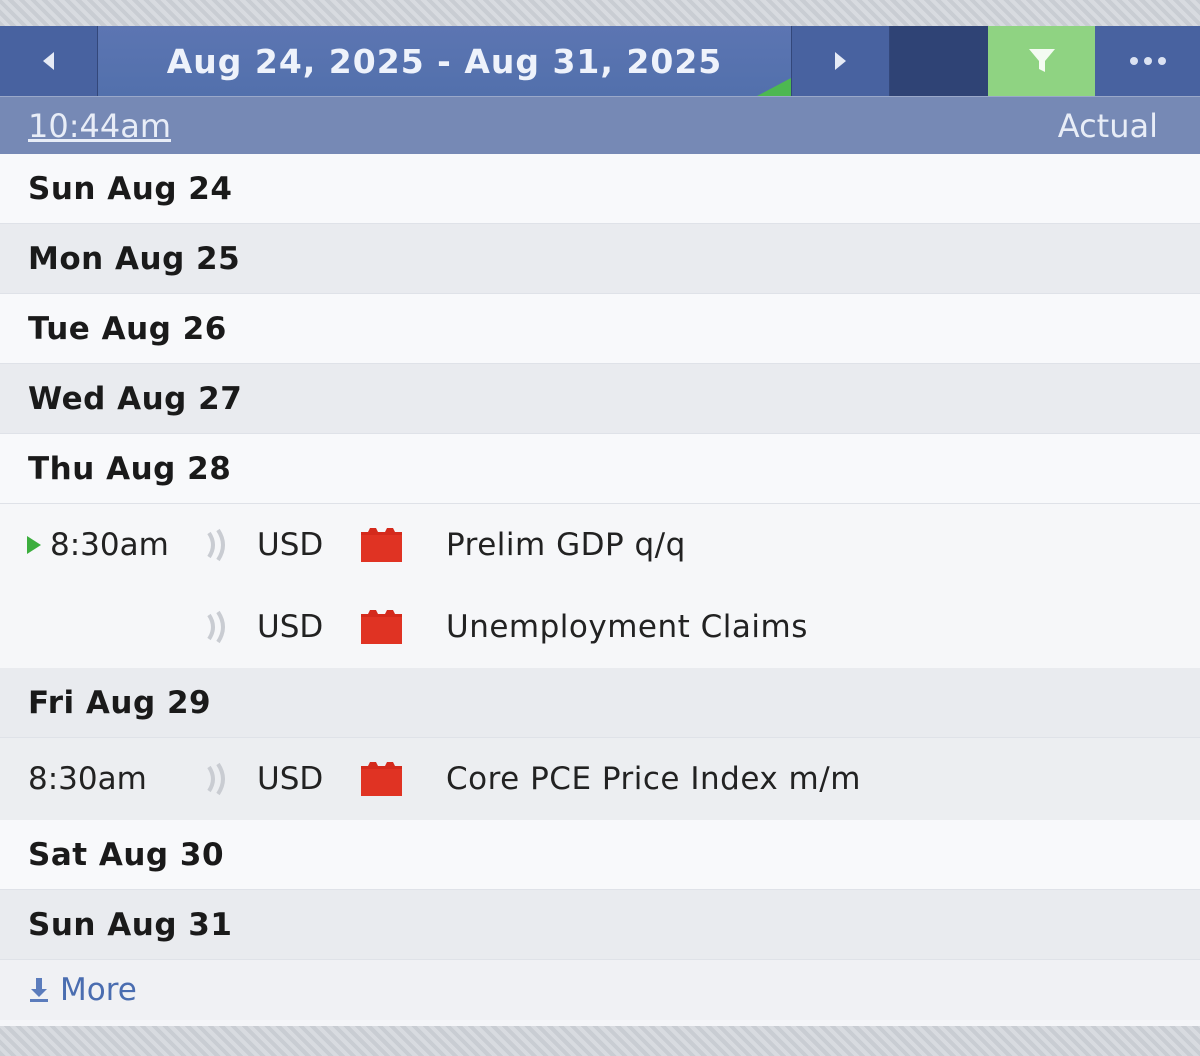 The width and height of the screenshot is (1200, 1056). Describe the element at coordinates (566, 545) in the screenshot. I see `event-title: Prelim GDP q/q` at that location.